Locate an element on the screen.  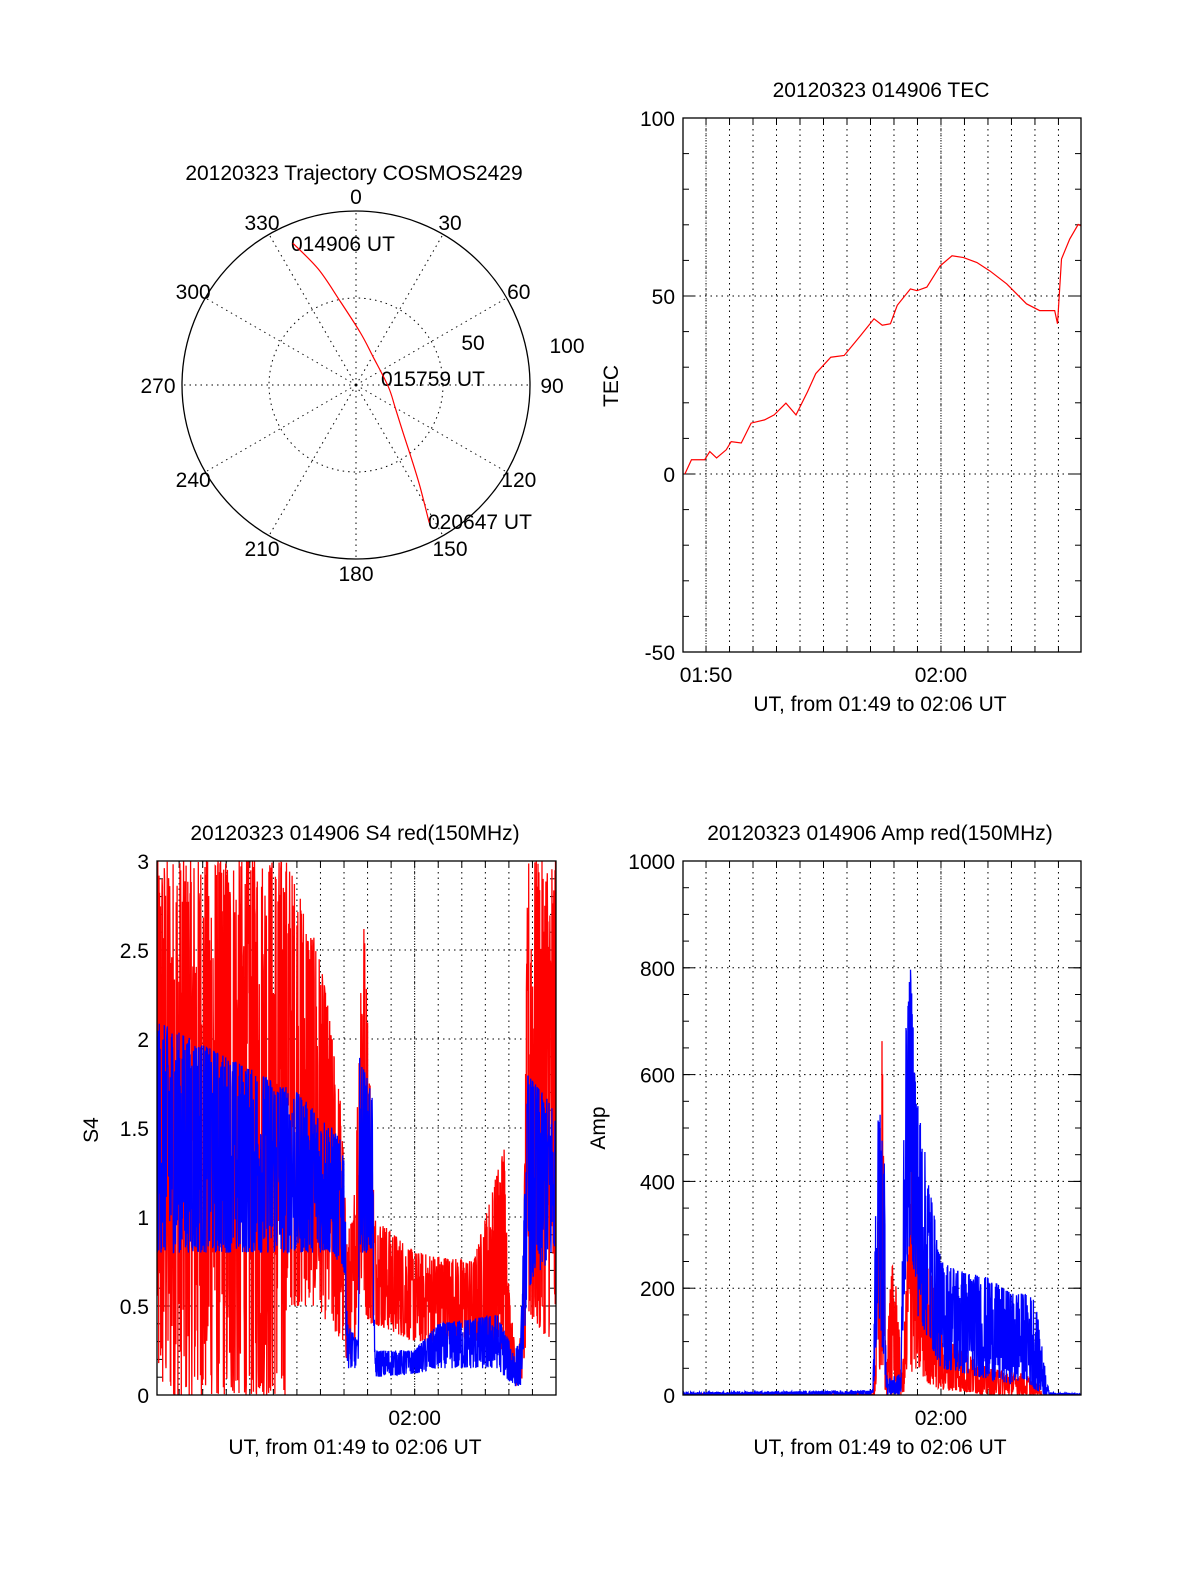
tec-axes-frame is located at coordinates (882, 385).